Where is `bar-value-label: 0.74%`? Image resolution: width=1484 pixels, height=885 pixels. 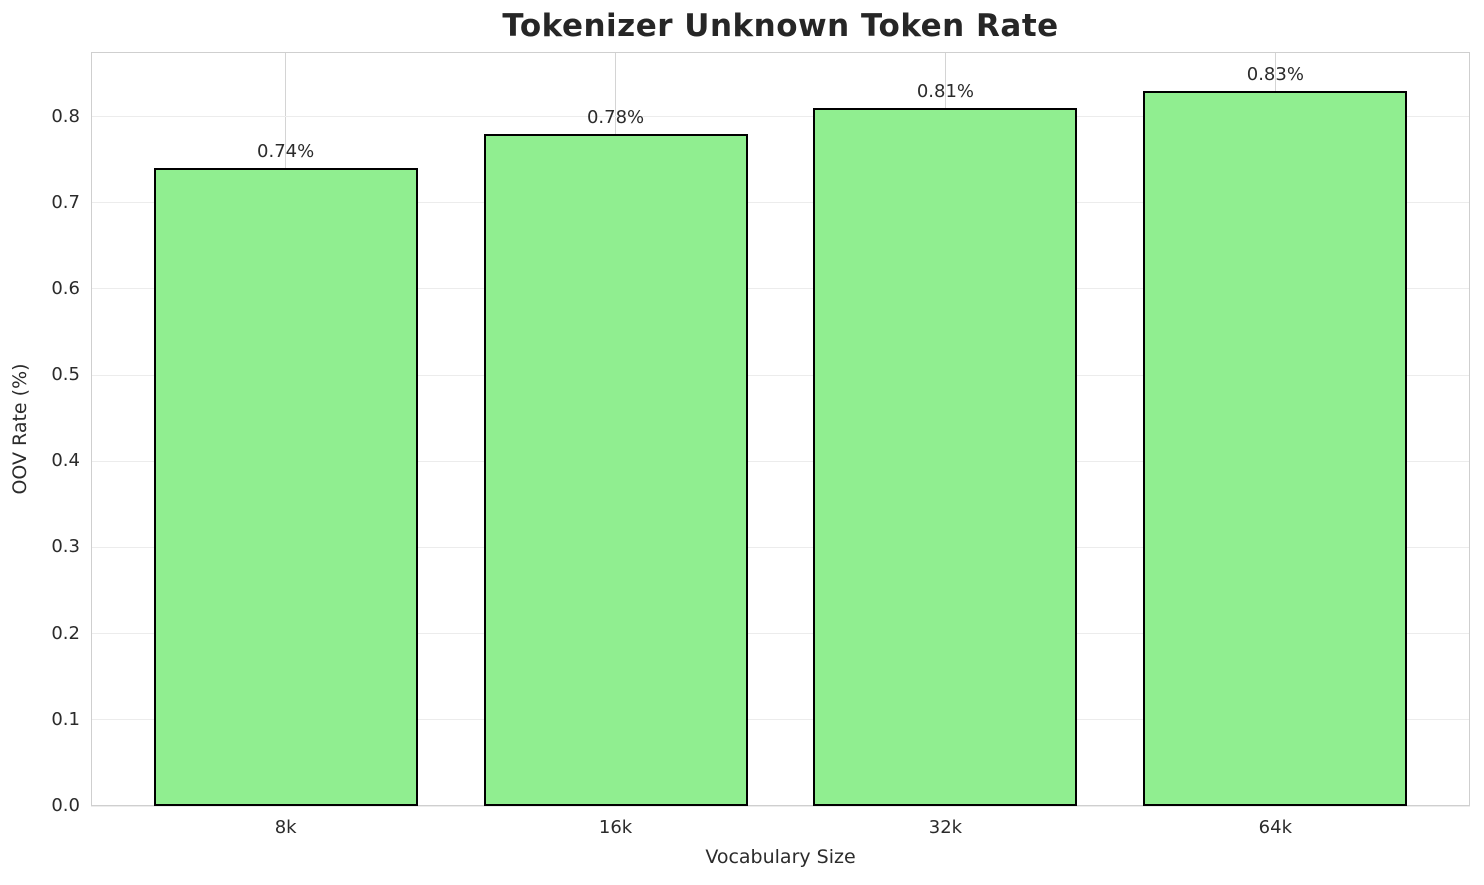 bar-value-label: 0.74% is located at coordinates (286, 152).